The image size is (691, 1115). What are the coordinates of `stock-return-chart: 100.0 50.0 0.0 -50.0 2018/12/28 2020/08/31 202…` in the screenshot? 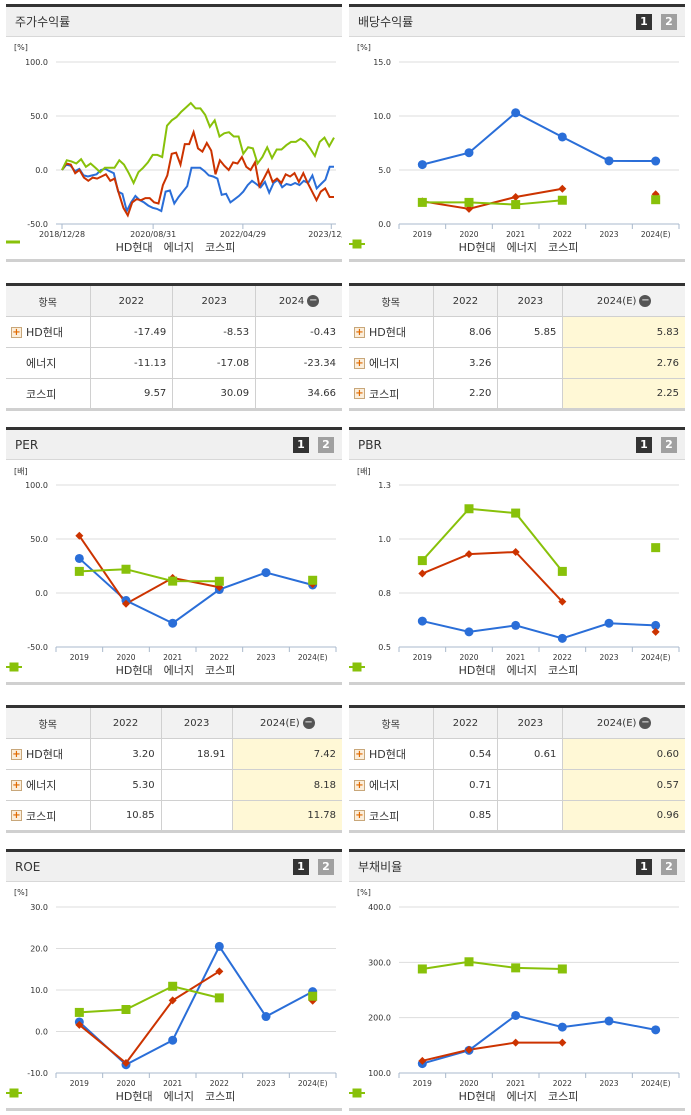 It's located at (174, 149).